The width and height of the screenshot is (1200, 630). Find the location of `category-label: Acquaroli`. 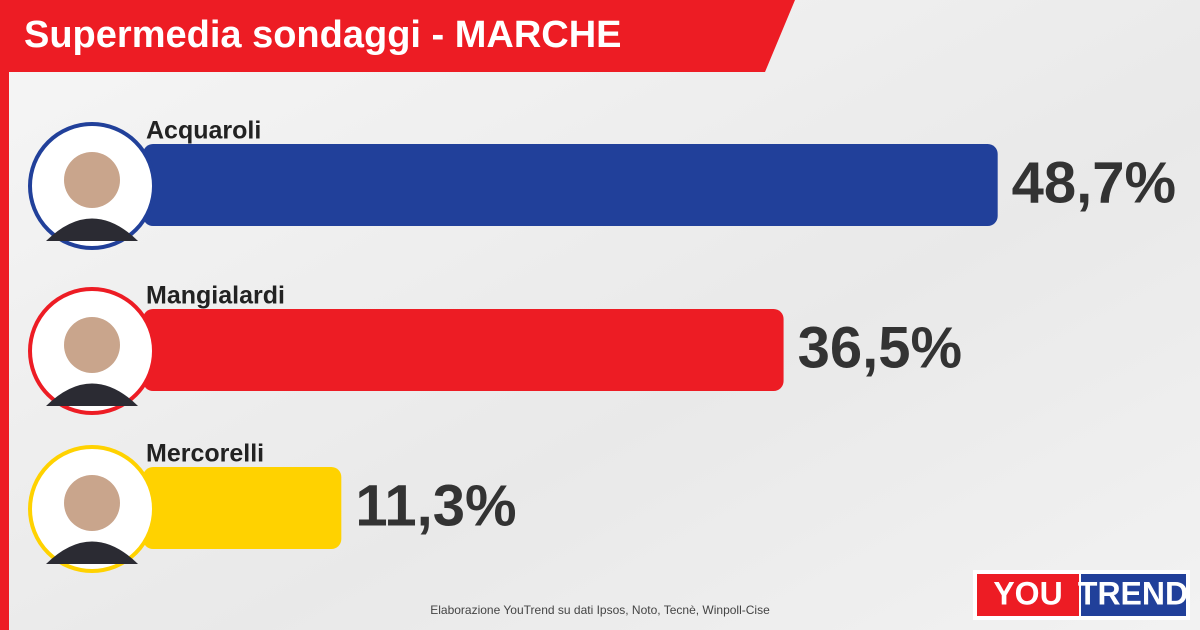

category-label: Acquaroli is located at coordinates (203, 131).